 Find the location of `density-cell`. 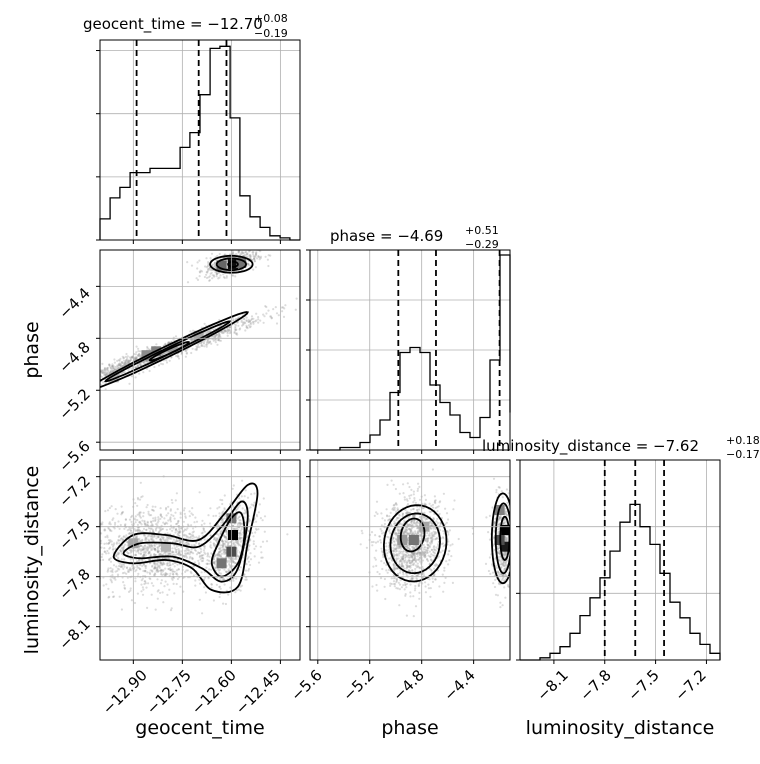

density-cell is located at coordinates (233, 535).